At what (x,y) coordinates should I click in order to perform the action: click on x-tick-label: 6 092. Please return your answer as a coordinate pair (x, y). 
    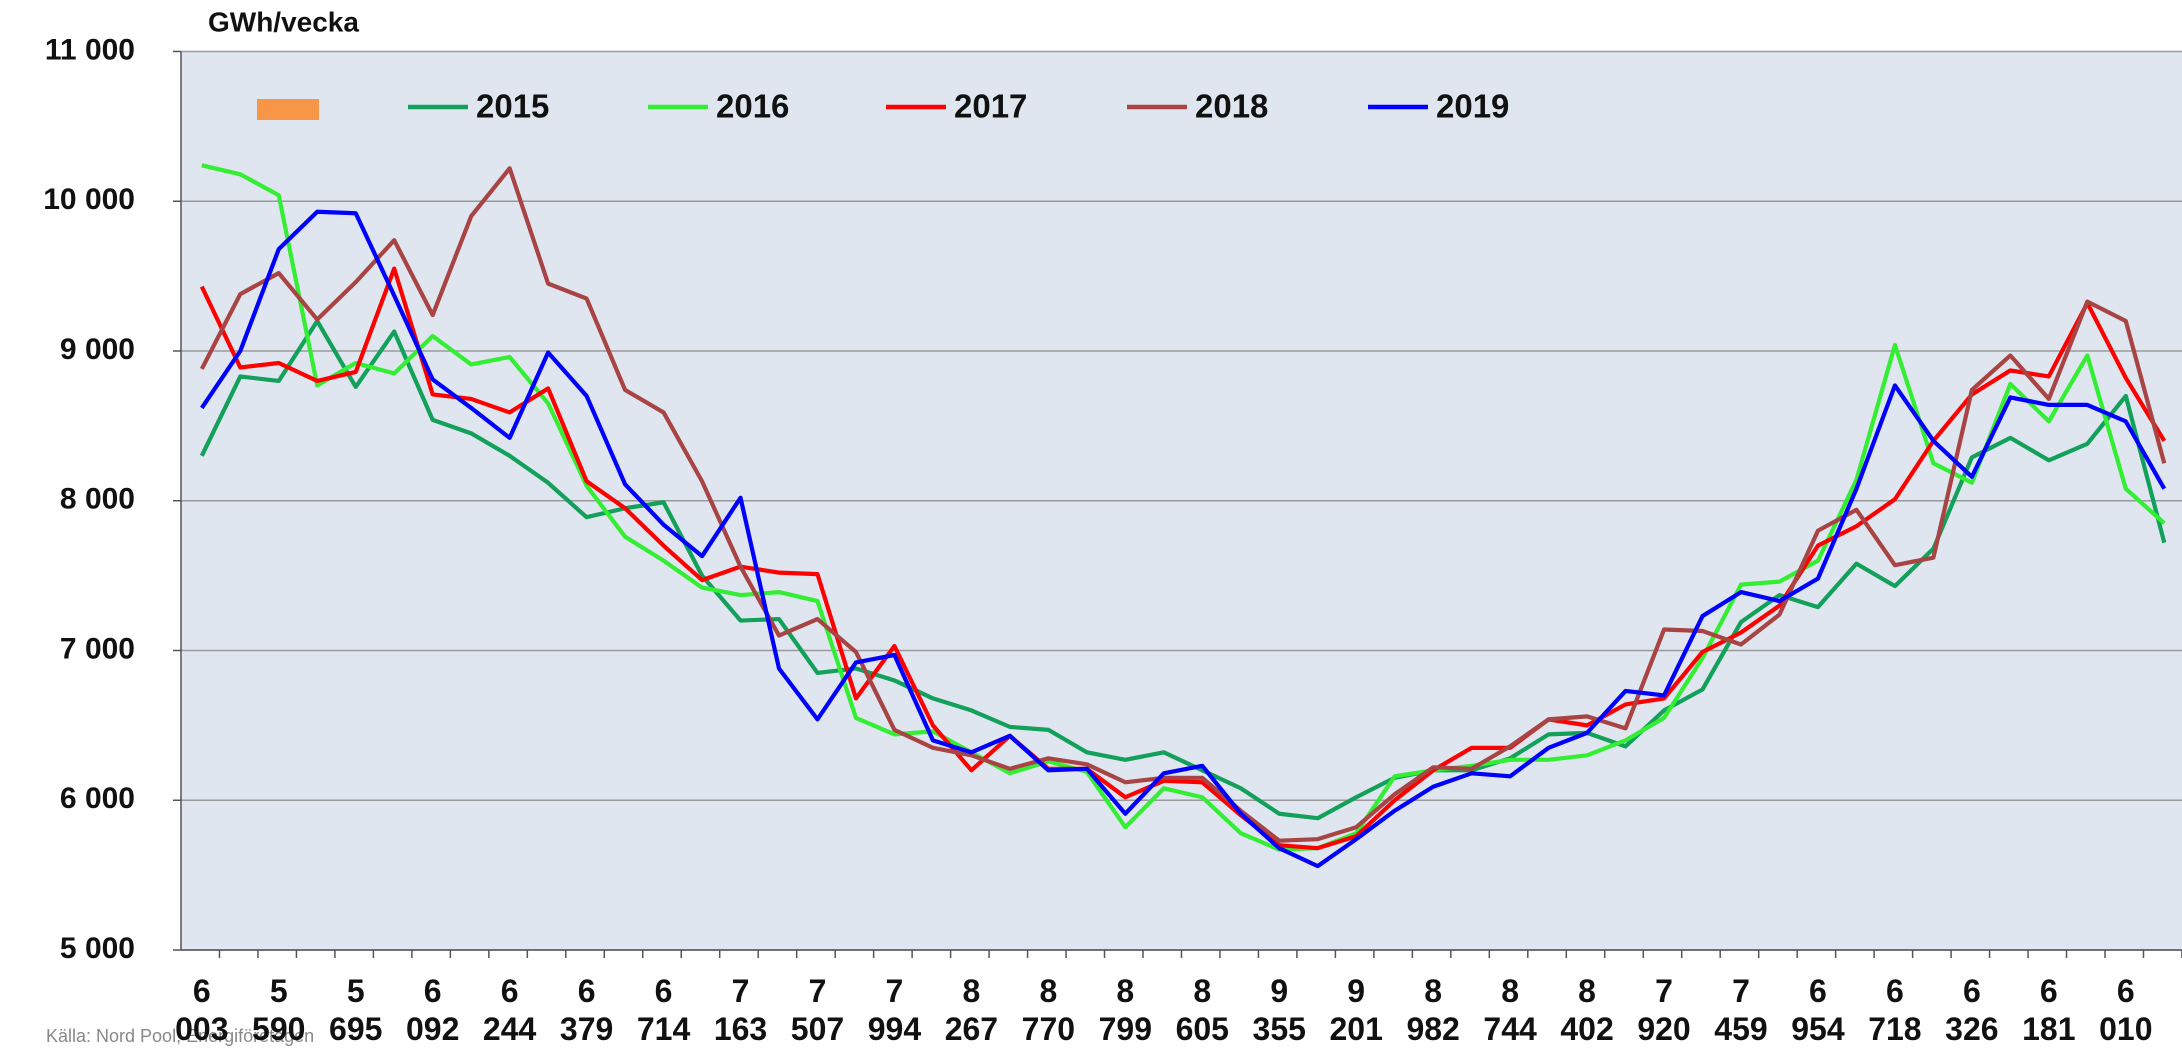
    Looking at the image, I should click on (432, 1010).